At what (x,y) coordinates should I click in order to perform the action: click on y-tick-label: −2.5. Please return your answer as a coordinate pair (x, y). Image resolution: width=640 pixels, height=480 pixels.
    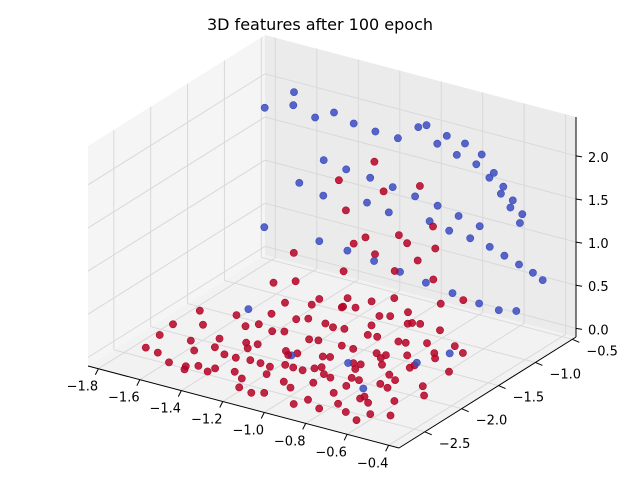
    Looking at the image, I should click on (455, 444).